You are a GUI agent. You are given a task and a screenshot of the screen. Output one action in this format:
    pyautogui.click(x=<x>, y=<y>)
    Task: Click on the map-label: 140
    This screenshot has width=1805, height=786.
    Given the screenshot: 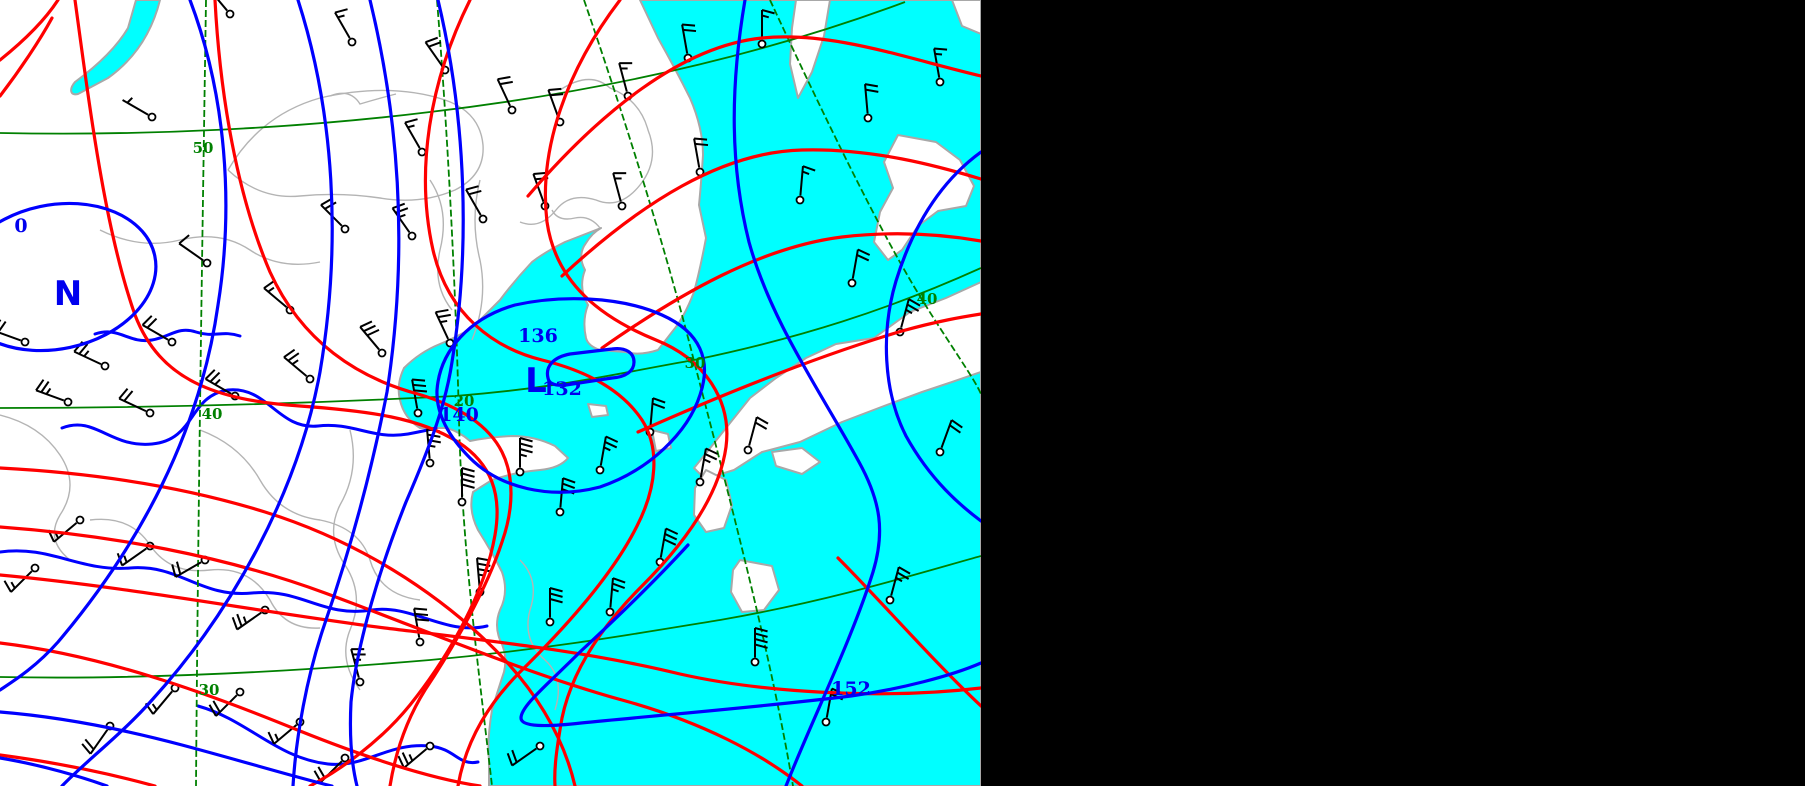 What is the action you would take?
    pyautogui.click(x=459, y=415)
    